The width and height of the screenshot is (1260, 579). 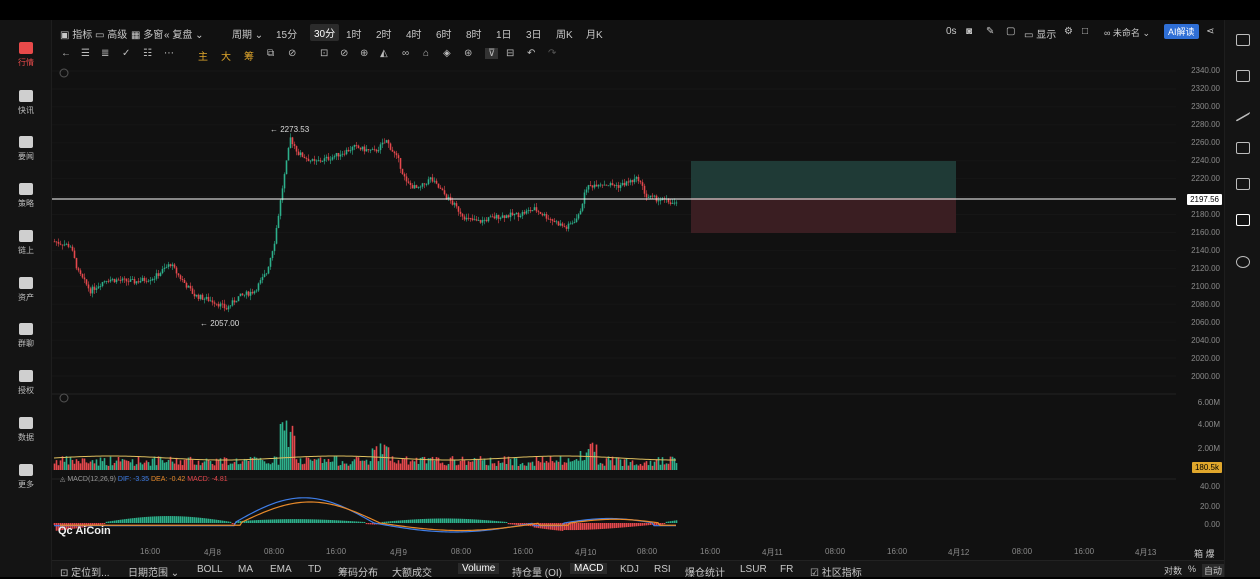 I want to click on price-tick: 2180.00, so click(x=1205, y=214).